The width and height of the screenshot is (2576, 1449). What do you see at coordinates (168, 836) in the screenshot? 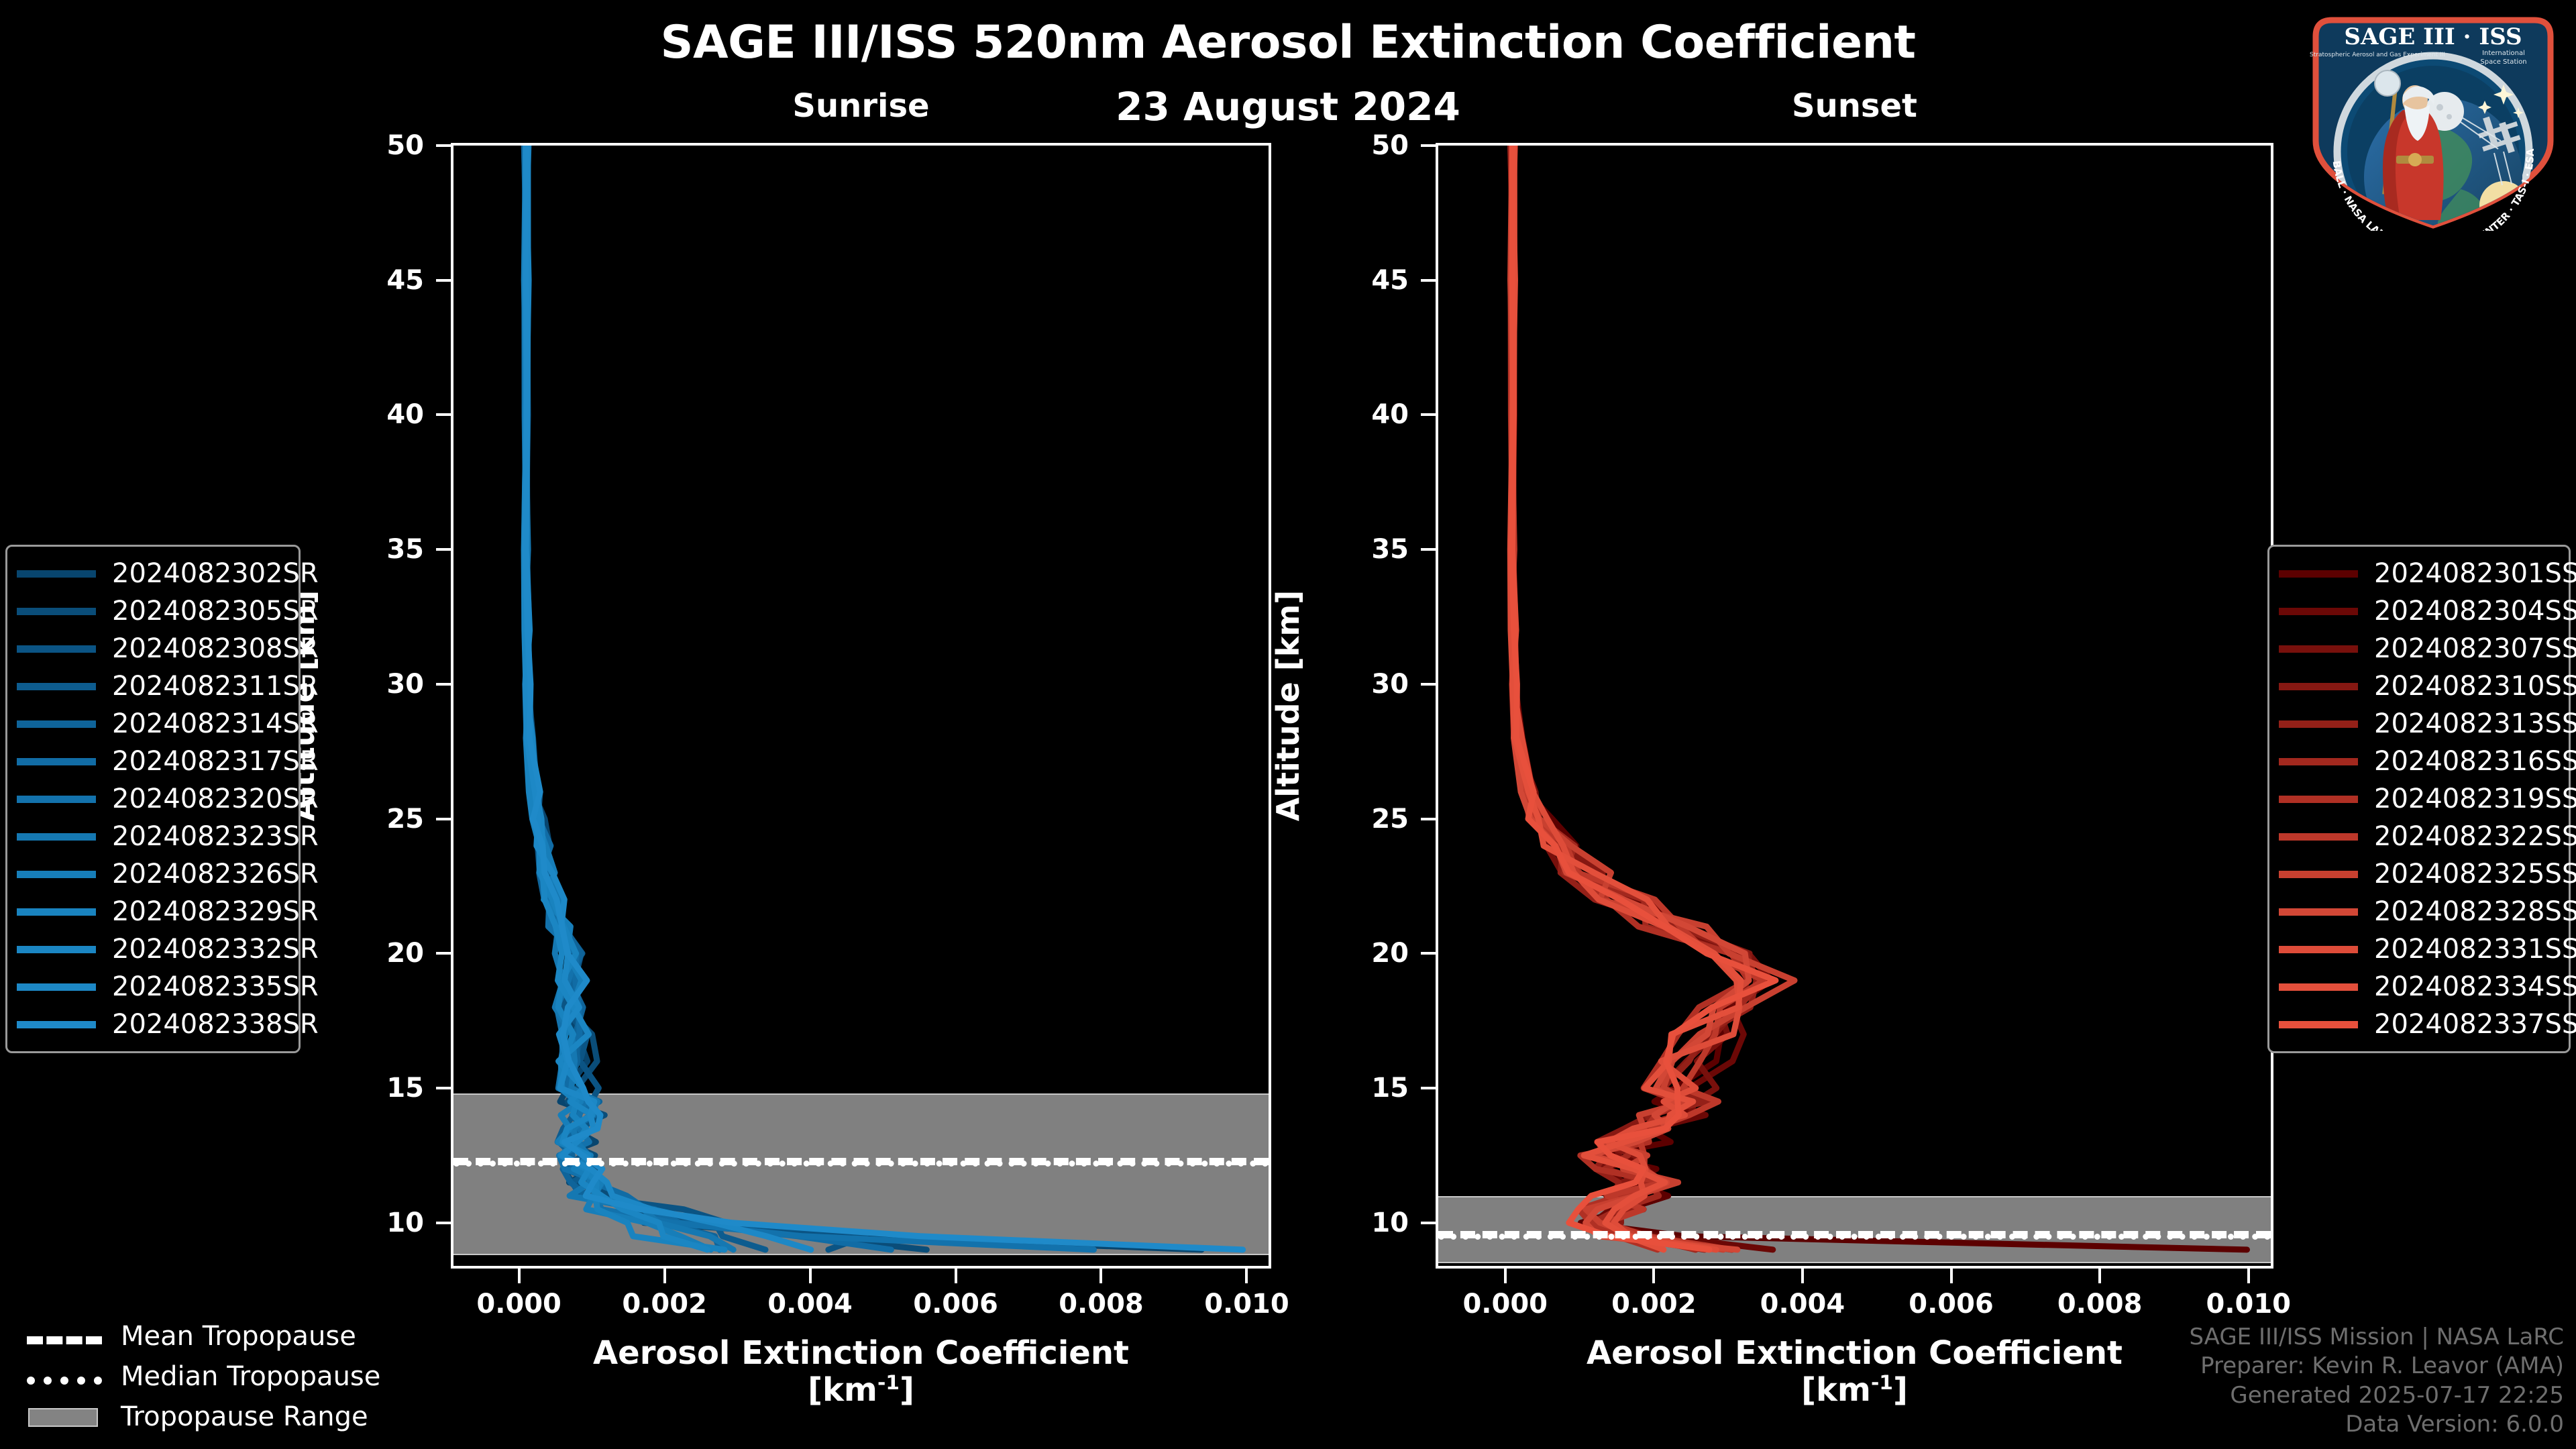
I see `legend-item: 2024082323SR` at bounding box center [168, 836].